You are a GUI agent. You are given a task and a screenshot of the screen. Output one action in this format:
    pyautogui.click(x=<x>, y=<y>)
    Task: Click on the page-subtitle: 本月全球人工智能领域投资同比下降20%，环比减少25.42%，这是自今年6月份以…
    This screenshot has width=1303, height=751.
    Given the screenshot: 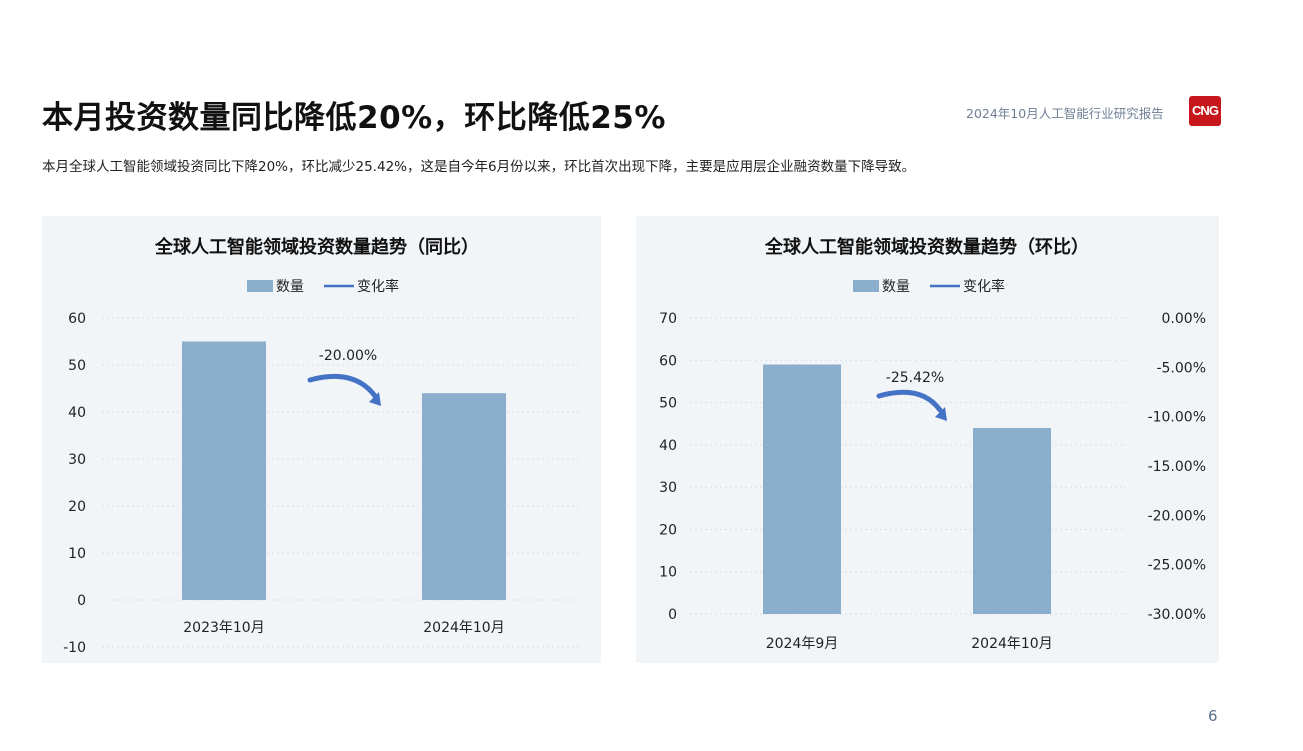 What is the action you would take?
    pyautogui.click(x=479, y=167)
    